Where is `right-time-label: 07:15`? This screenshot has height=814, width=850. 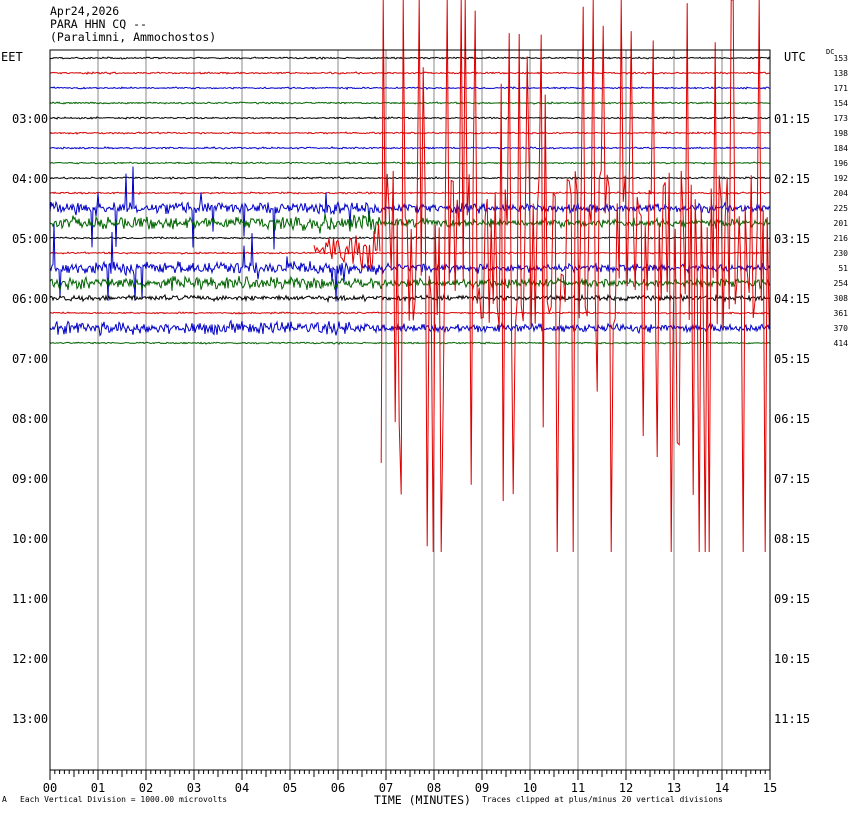
right-time-label: 07:15 is located at coordinates (792, 479).